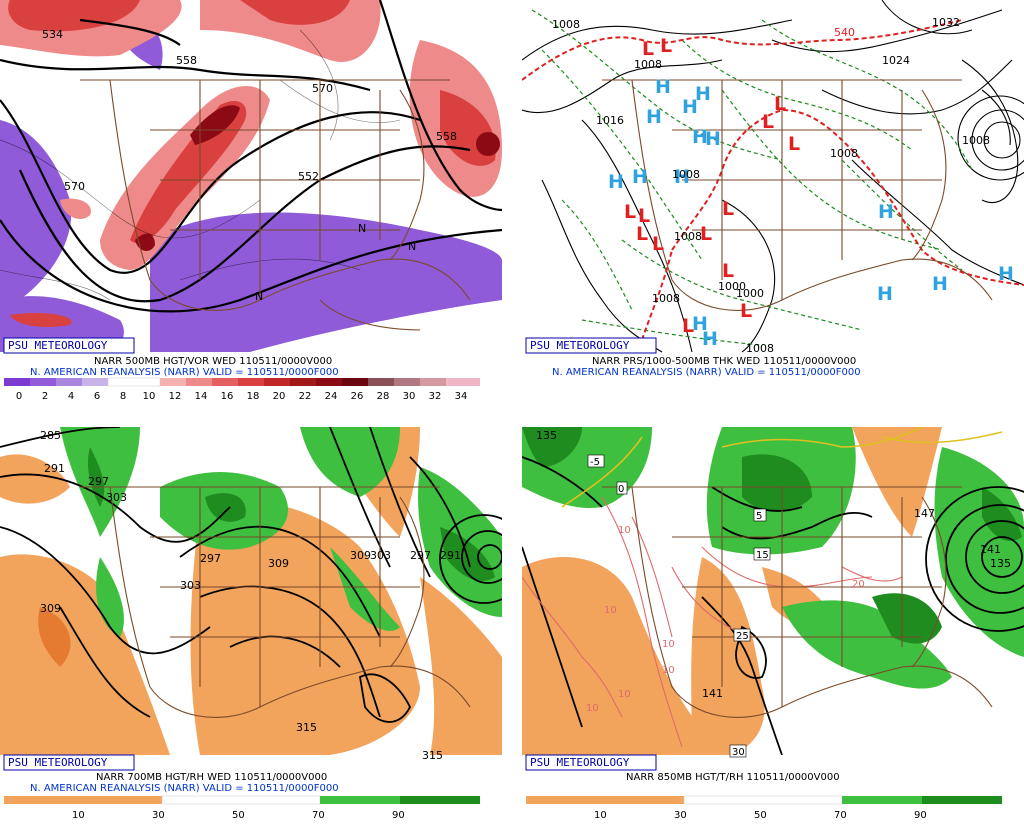 This screenshot has width=1024, height=829. What do you see at coordinates (383, 396) in the screenshot?
I see `colorbar-label: 28` at bounding box center [383, 396].